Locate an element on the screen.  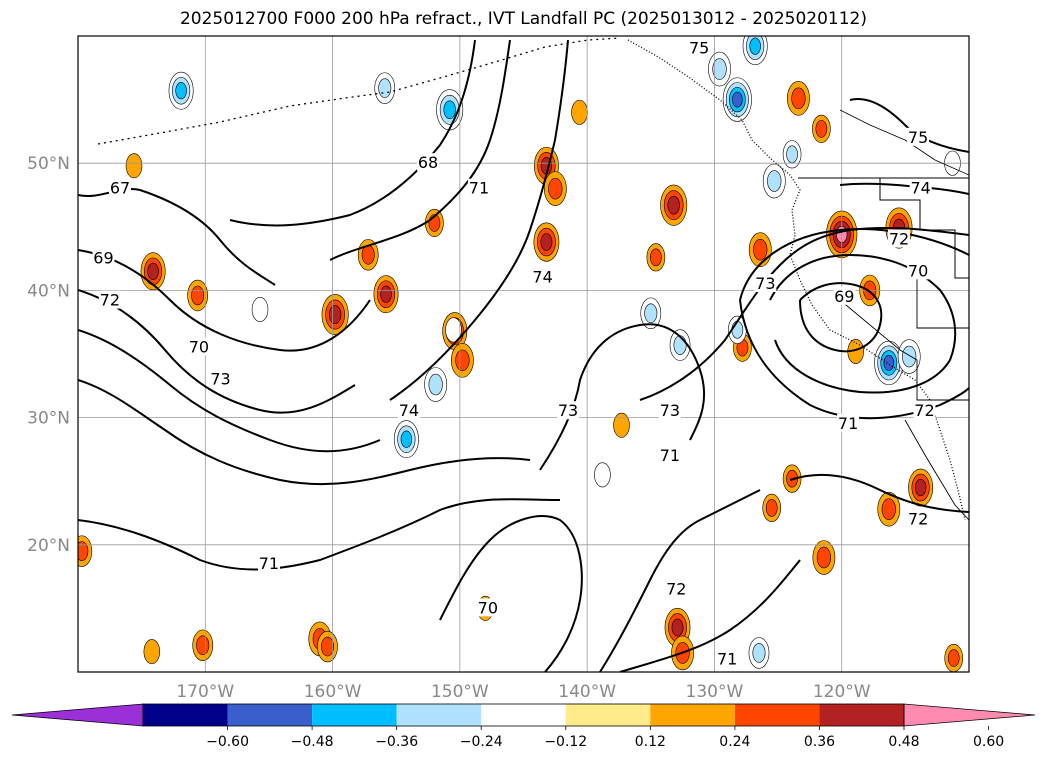
state-boundaries is located at coordinates (904, 339).